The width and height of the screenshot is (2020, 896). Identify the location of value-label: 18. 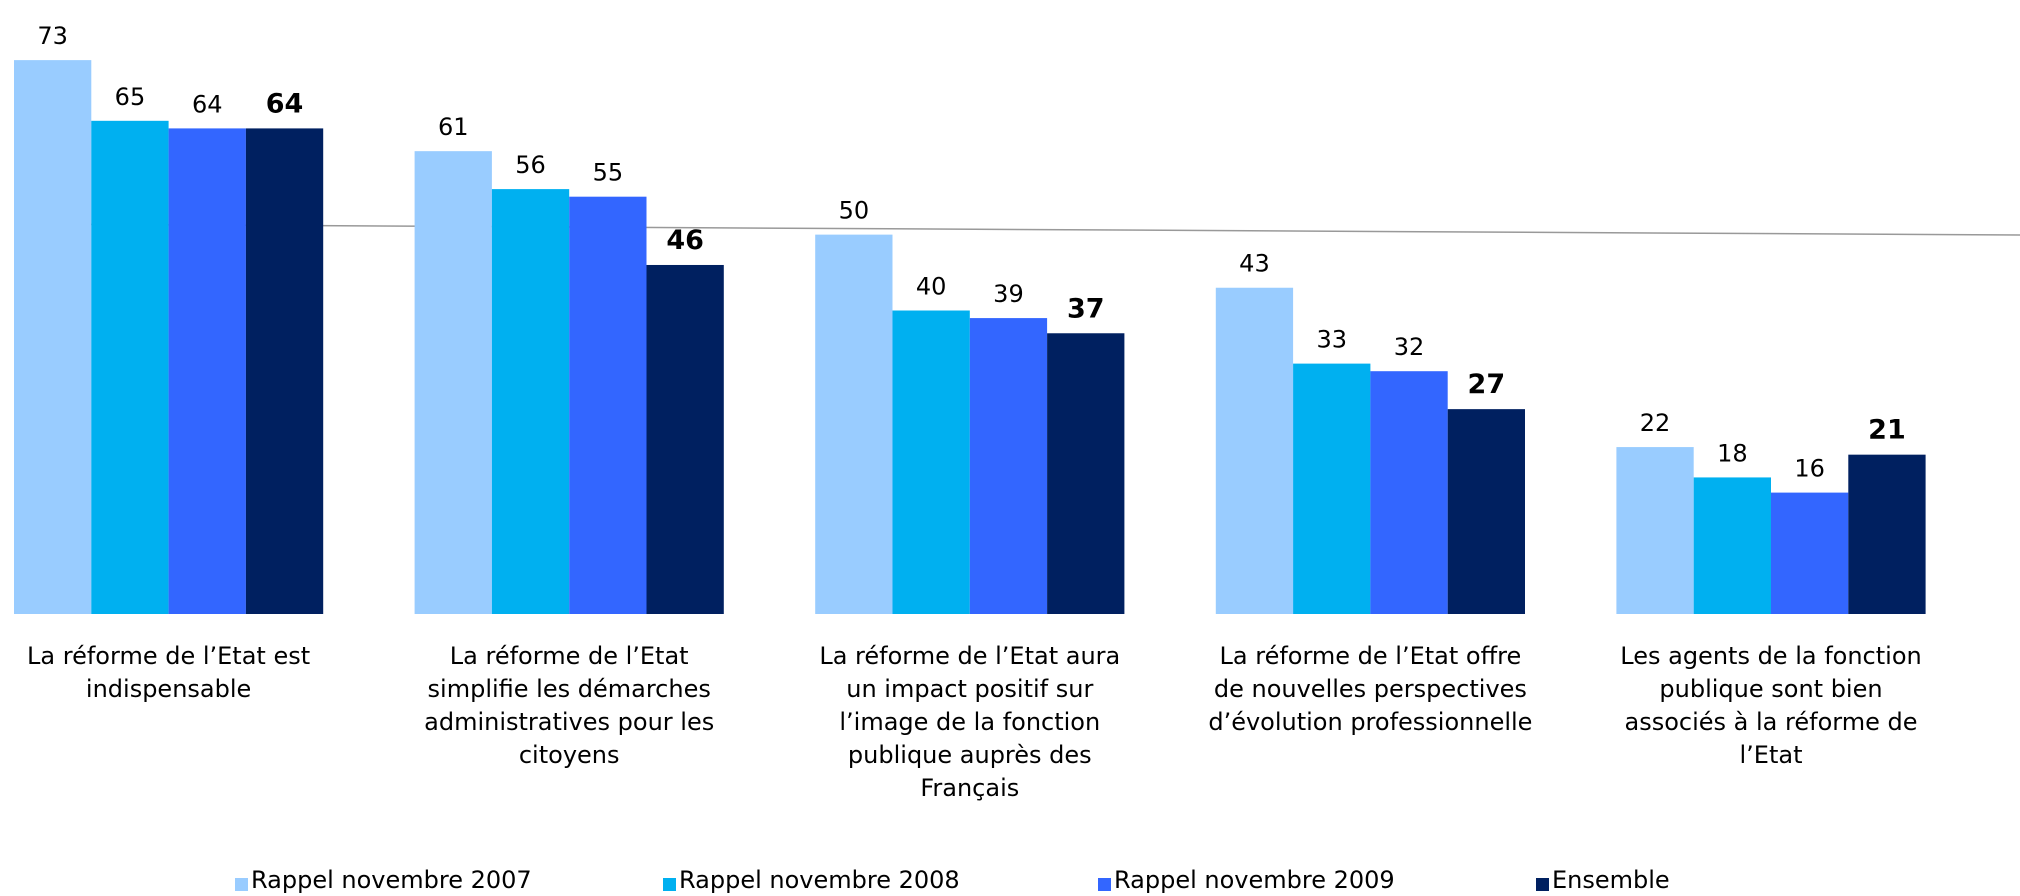
(1732, 453).